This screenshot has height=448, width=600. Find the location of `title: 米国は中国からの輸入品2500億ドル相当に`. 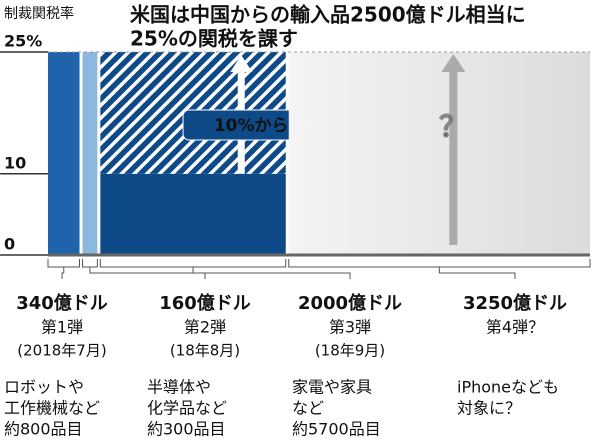

title: 米国は中国からの輸入品2500億ドル相当に is located at coordinates (328, 15).